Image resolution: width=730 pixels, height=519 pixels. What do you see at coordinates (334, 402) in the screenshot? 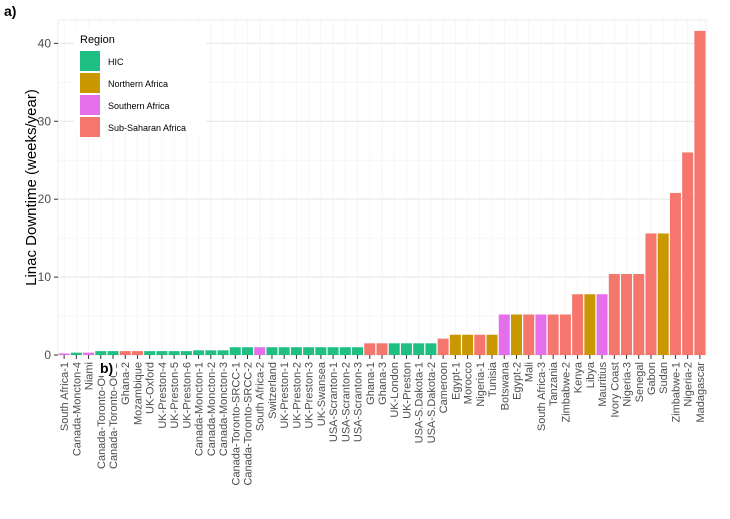
I see `x-tick-label: USA-Scranton-1` at bounding box center [334, 402].